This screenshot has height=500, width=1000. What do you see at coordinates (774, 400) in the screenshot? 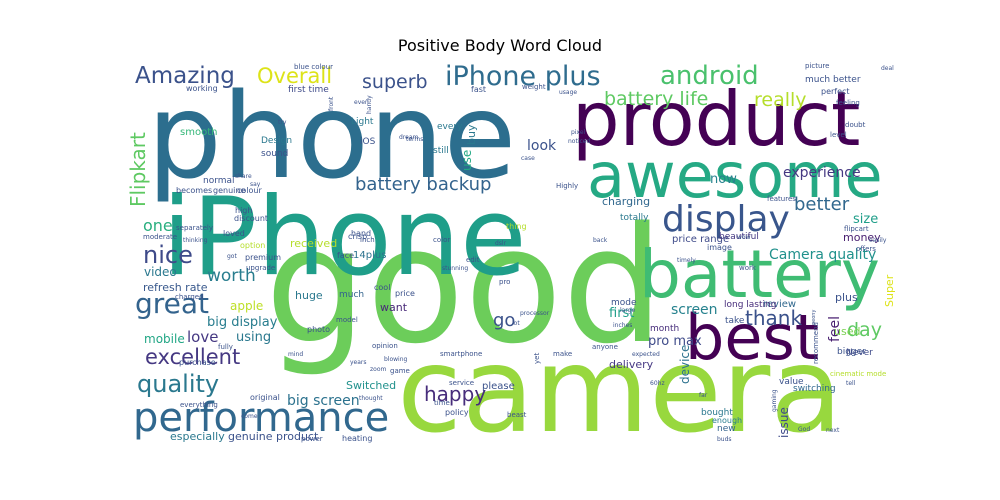
I see `word-gaming: gaming` at bounding box center [774, 400].